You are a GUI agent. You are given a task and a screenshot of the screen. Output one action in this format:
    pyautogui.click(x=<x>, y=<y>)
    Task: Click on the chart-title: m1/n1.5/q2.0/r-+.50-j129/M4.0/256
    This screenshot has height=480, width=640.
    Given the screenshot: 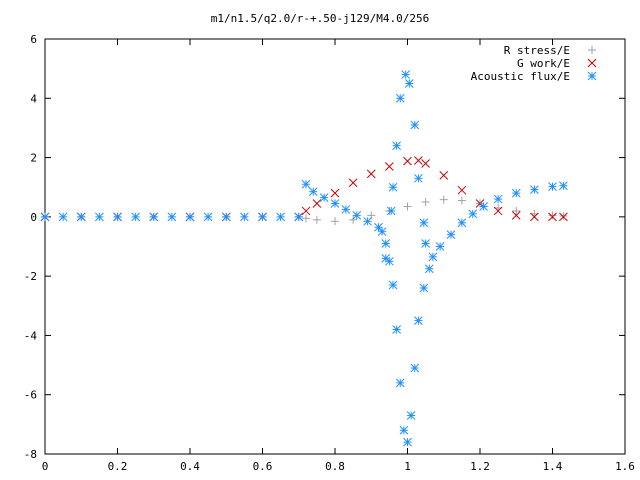 What is the action you would take?
    pyautogui.click(x=320, y=18)
    